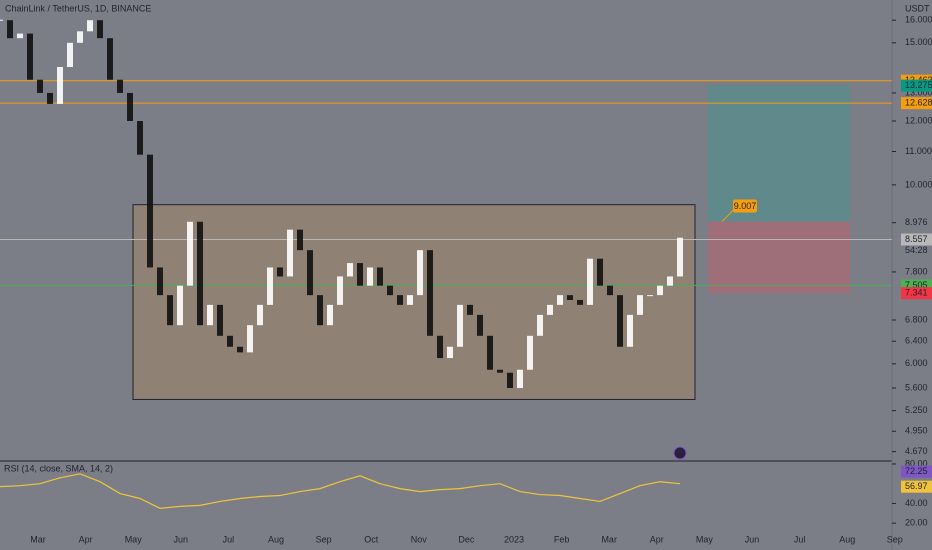  What do you see at coordinates (916, 503) in the screenshot?
I see `rsi-tick-label: 40.00` at bounding box center [916, 503].